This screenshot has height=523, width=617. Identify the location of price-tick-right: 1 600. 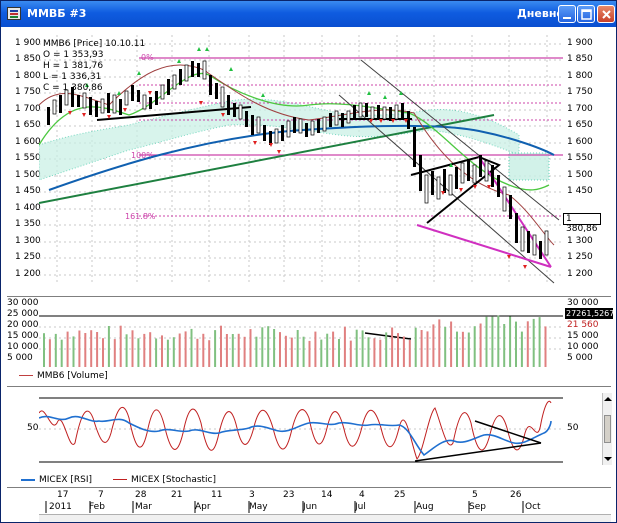
(580, 142).